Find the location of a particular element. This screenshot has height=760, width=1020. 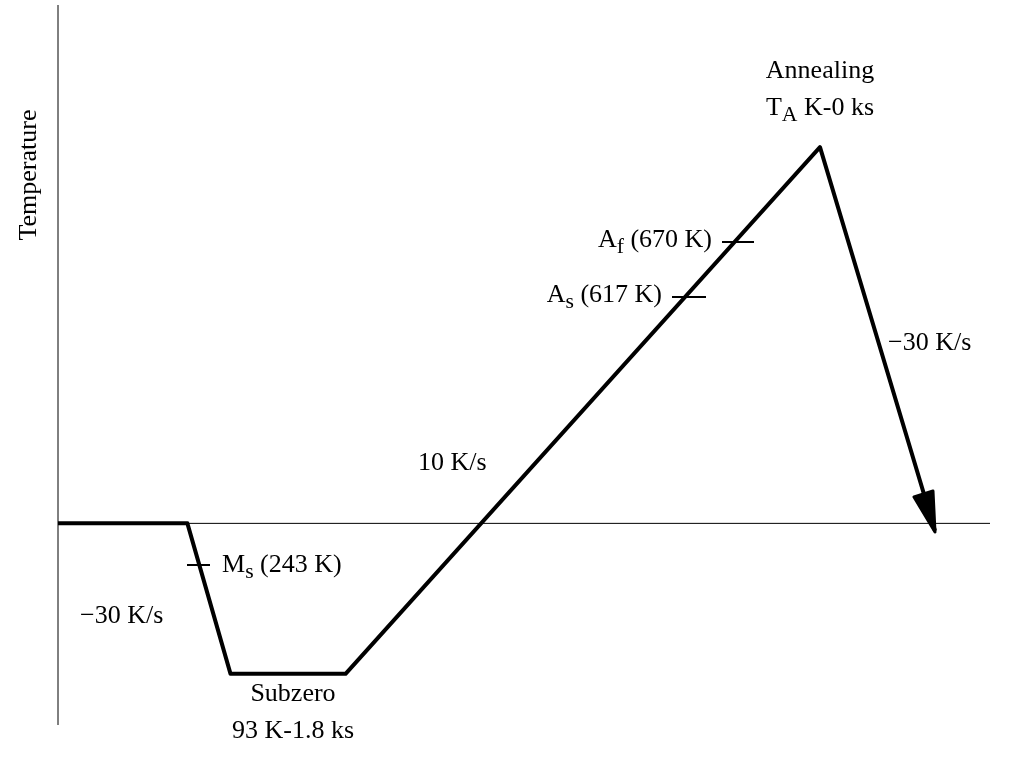

text: 93 K-1.8 ks is located at coordinates (293, 729).